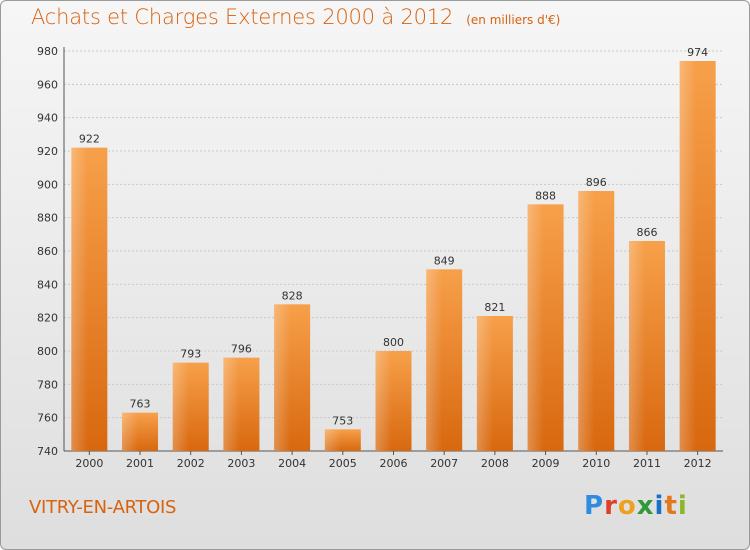 The height and width of the screenshot is (550, 750). Describe the element at coordinates (47, 84) in the screenshot. I see `y-tick-label: 960` at that location.